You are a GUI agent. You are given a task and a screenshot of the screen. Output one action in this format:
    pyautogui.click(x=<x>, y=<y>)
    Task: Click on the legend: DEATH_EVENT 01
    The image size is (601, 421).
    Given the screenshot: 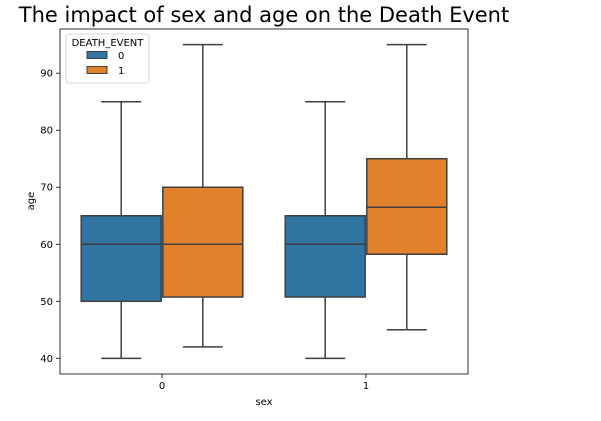 What is the action you would take?
    pyautogui.click(x=107, y=58)
    